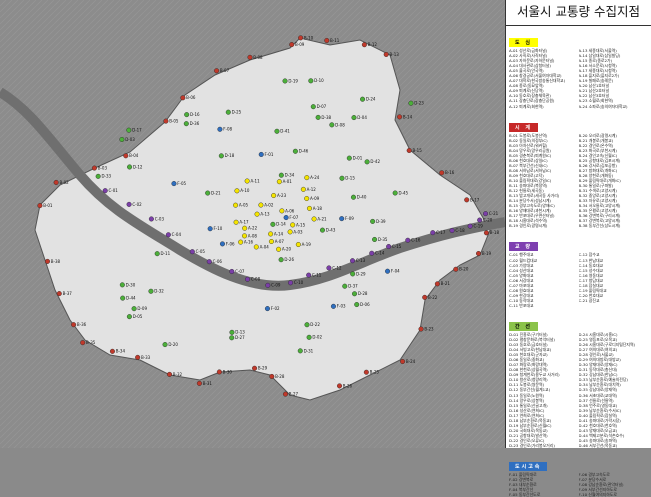 The height and width of the screenshot is (497, 651). Describe the element at coordinates (103, 176) in the screenshot. I see `site-marker-D-33: D-33` at that location.